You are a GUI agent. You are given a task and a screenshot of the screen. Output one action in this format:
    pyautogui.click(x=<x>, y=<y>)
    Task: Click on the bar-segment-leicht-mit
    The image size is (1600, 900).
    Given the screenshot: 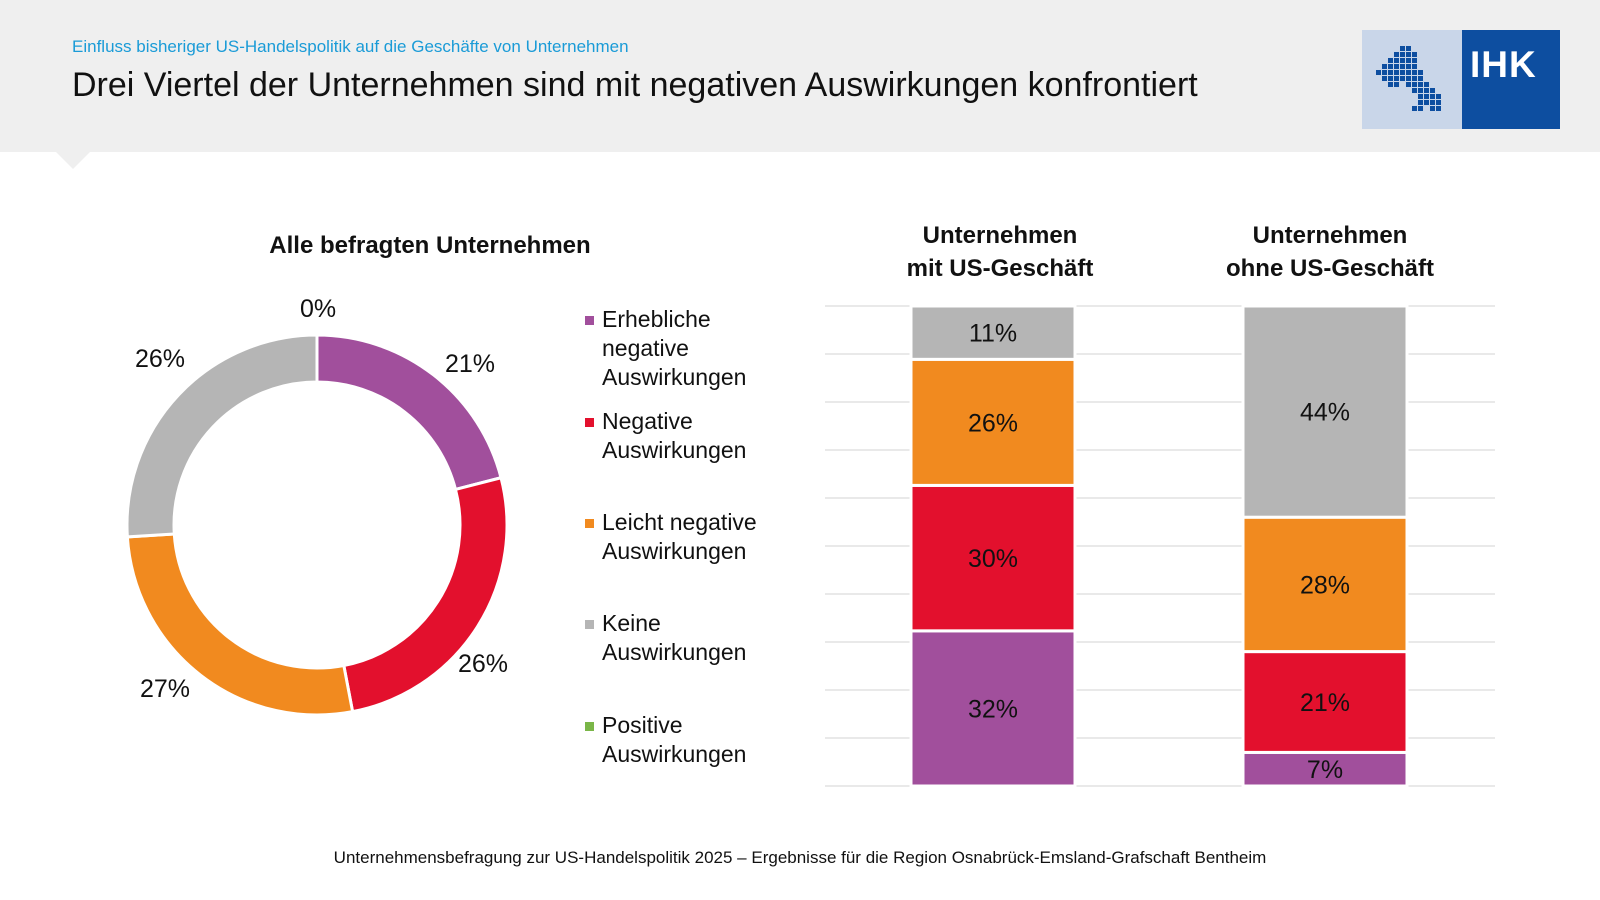 What is the action you would take?
    pyautogui.click(x=993, y=422)
    